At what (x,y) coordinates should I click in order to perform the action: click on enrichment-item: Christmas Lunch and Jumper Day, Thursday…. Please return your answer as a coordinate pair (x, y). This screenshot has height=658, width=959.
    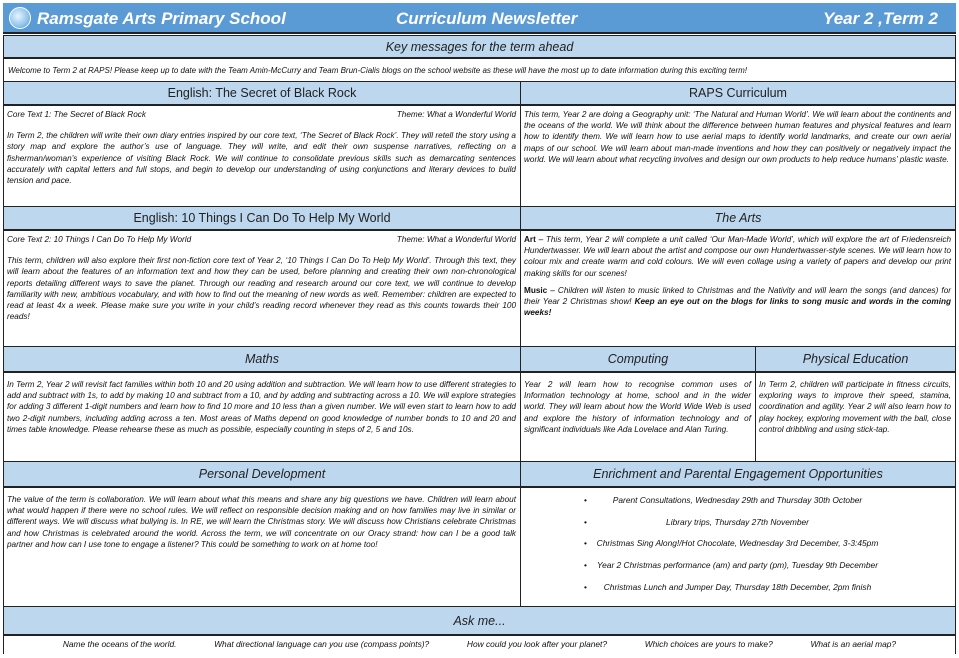
    Looking at the image, I should click on (737, 587).